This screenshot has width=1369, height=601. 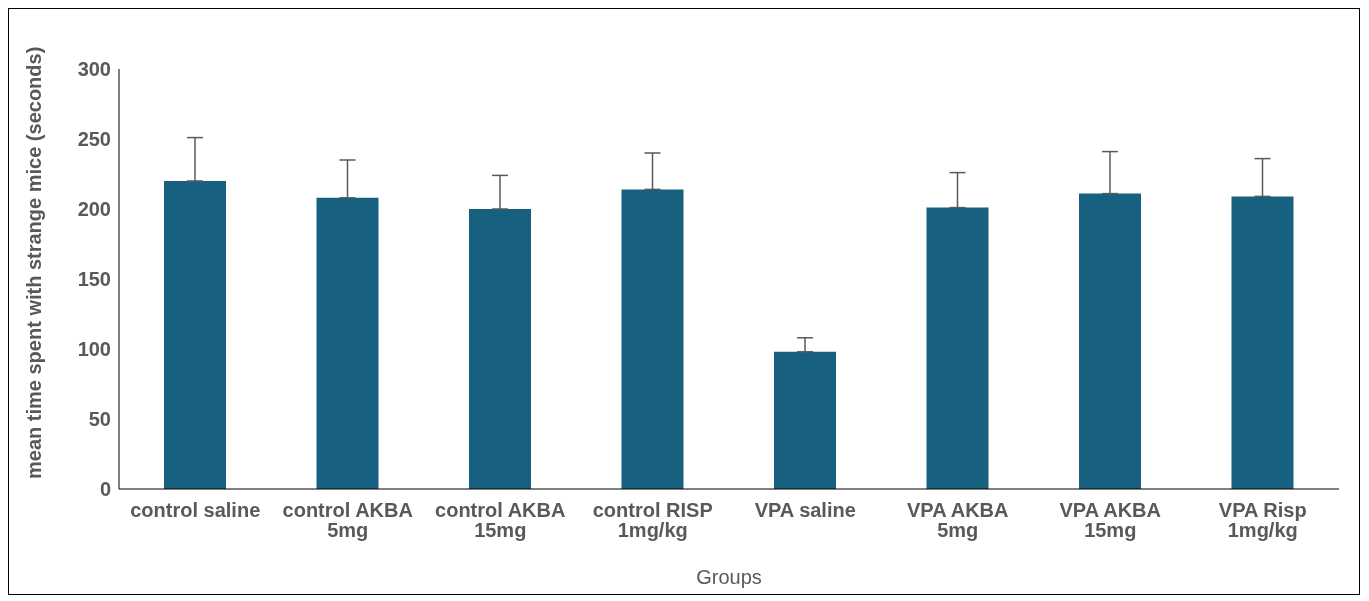 What do you see at coordinates (500, 520) in the screenshot?
I see `x-tick-label: control AKBA 15mg` at bounding box center [500, 520].